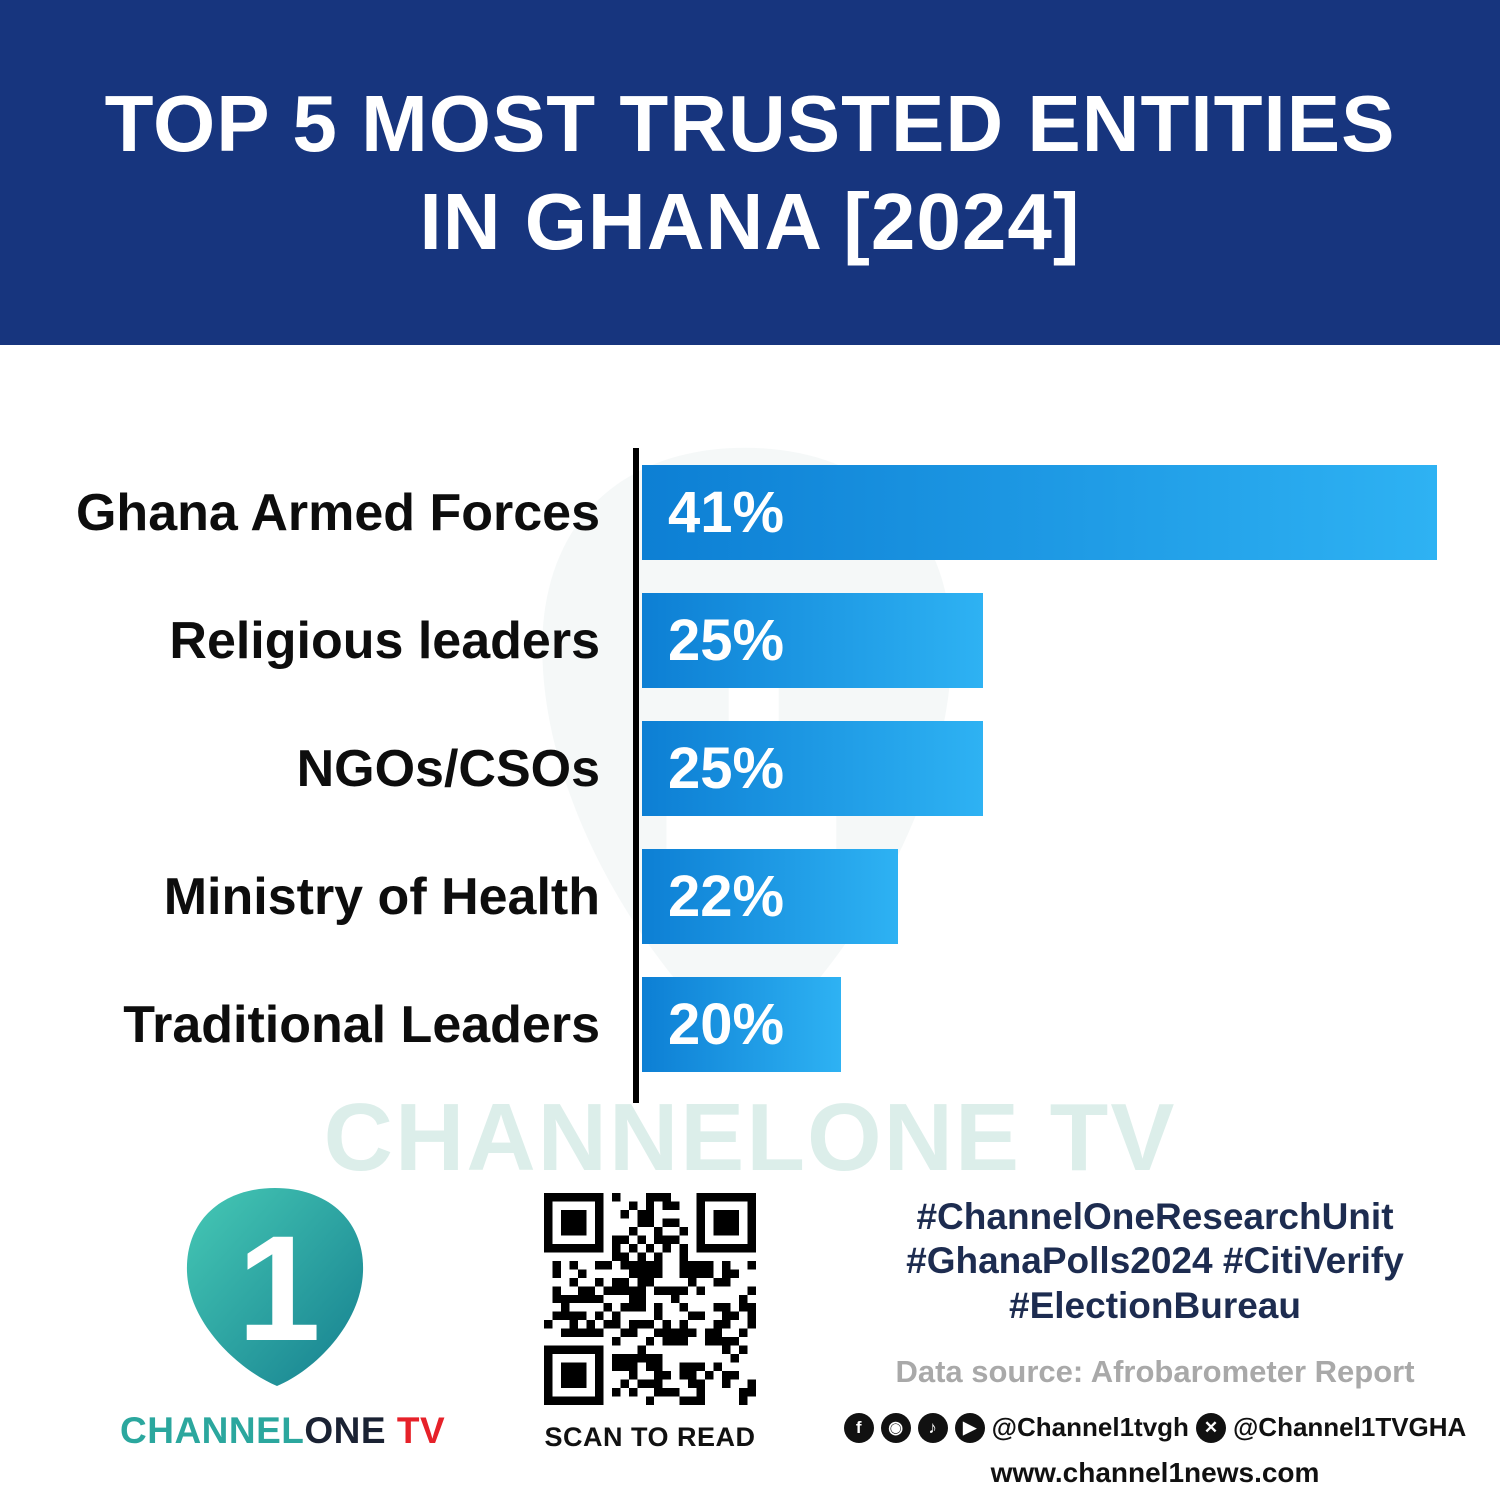 This screenshot has height=1500, width=1500. Describe the element at coordinates (448, 768) in the screenshot. I see `bar-category-label: NGOs/CSOs` at that location.